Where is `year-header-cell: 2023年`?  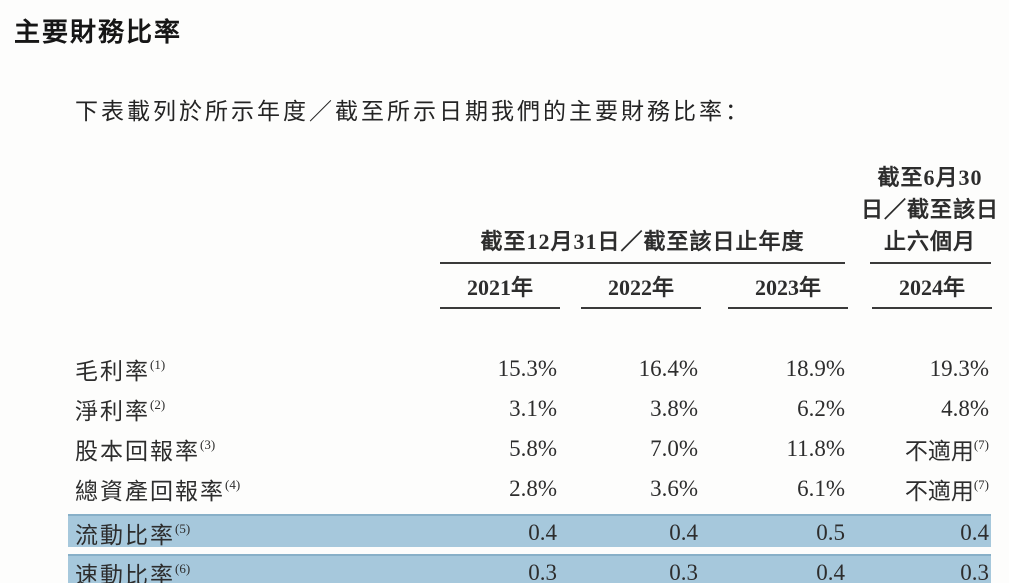 year-header-cell: 2023年 is located at coordinates (773, 286).